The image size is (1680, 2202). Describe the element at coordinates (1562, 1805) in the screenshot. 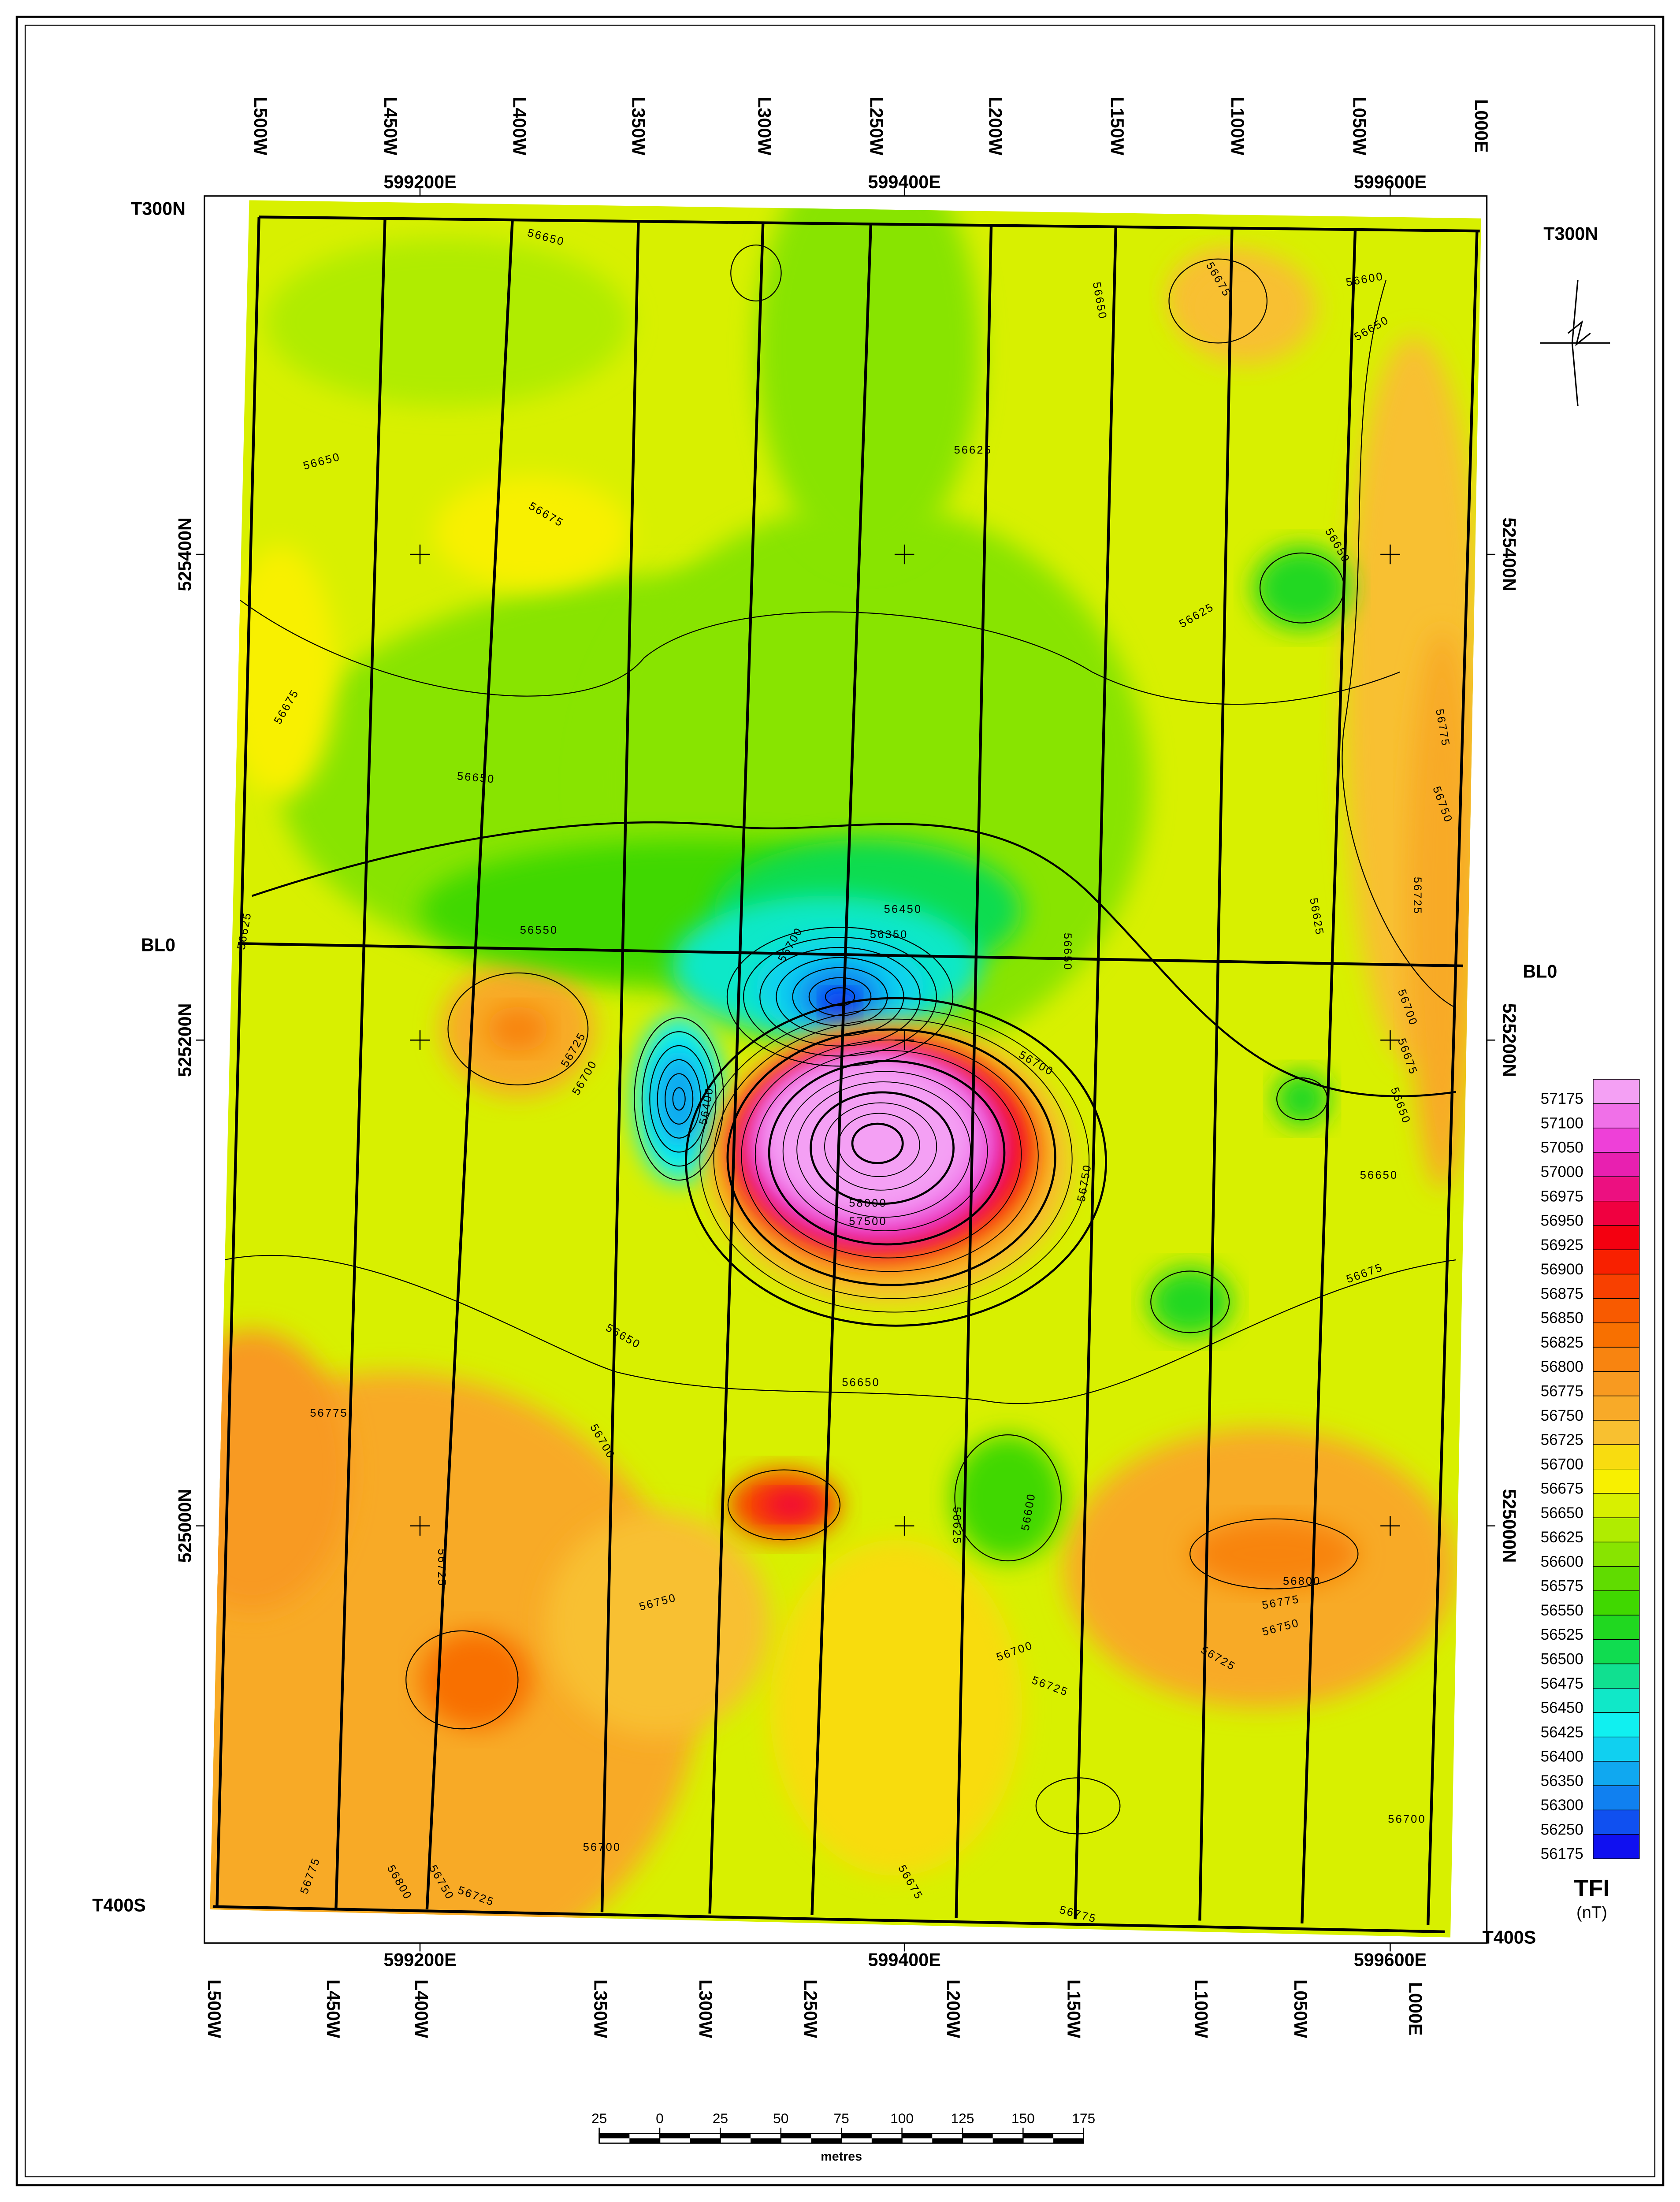

I see `legend-label: 56300` at that location.